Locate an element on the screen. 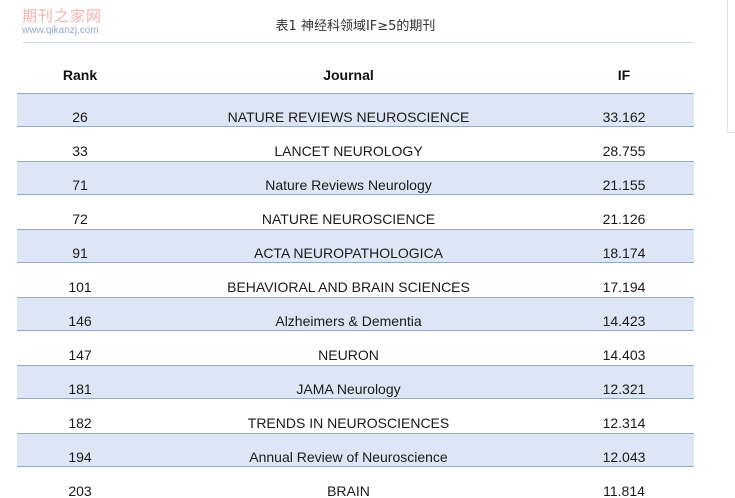  table-row: 71 Nature Reviews Neurology 21.155 is located at coordinates (355, 178).